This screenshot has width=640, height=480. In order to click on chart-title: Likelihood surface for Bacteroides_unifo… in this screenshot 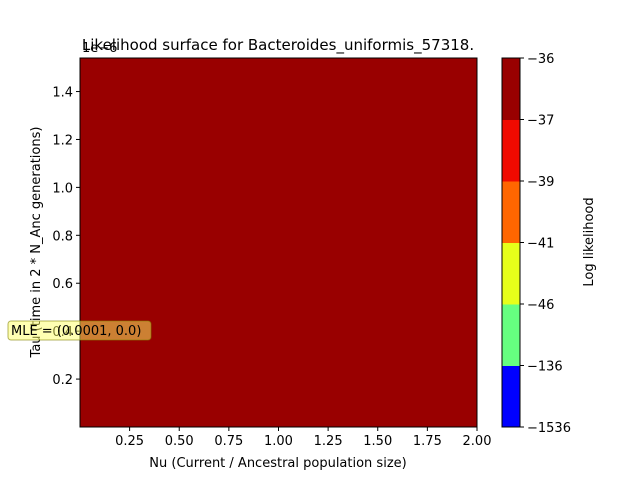, I will do `click(278, 45)`.